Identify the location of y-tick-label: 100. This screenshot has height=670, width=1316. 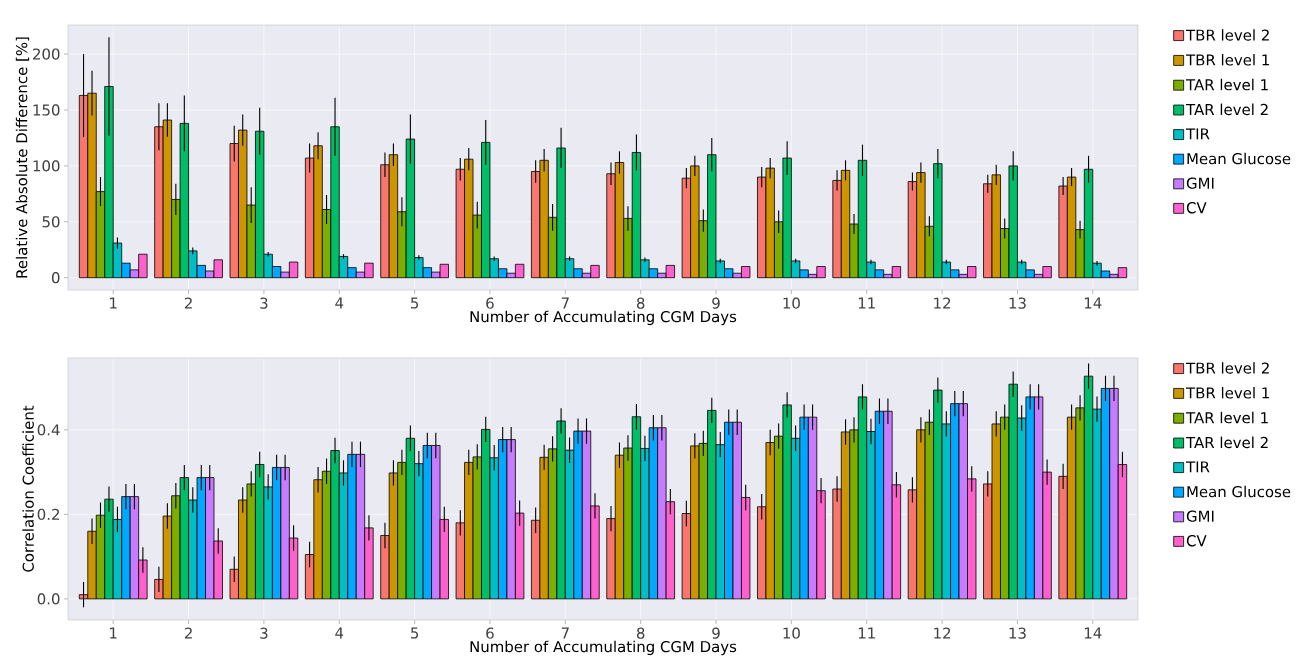
(46, 166).